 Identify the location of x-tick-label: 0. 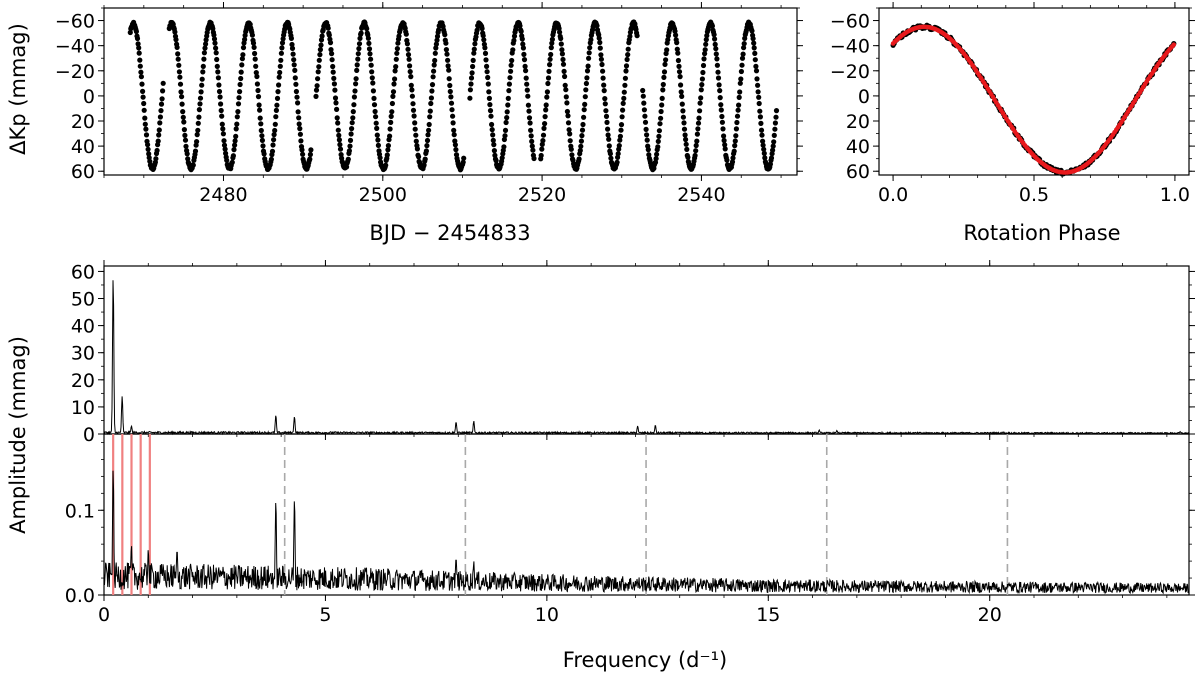
(104, 615).